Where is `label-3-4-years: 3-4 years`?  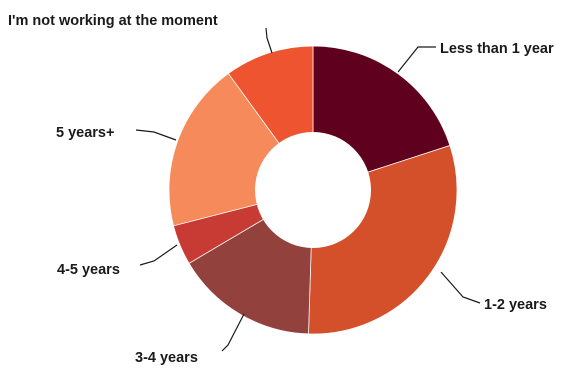 label-3-4-years: 3-4 years is located at coordinates (166, 357).